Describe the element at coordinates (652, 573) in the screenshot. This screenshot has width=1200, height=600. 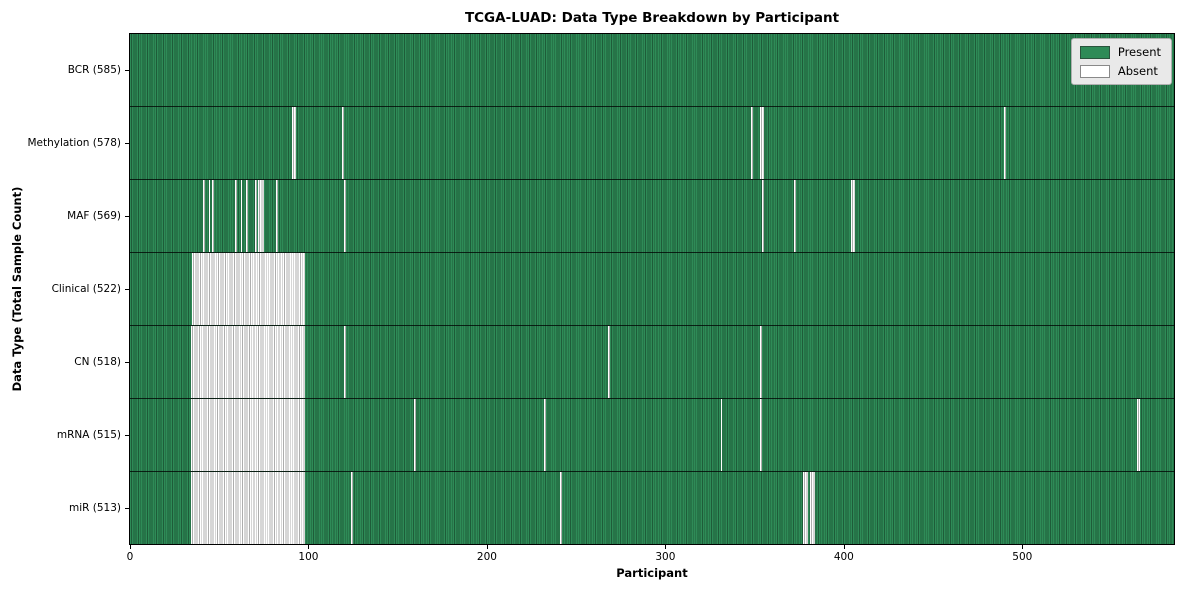
I see `x-axis-label: Participant` at that location.